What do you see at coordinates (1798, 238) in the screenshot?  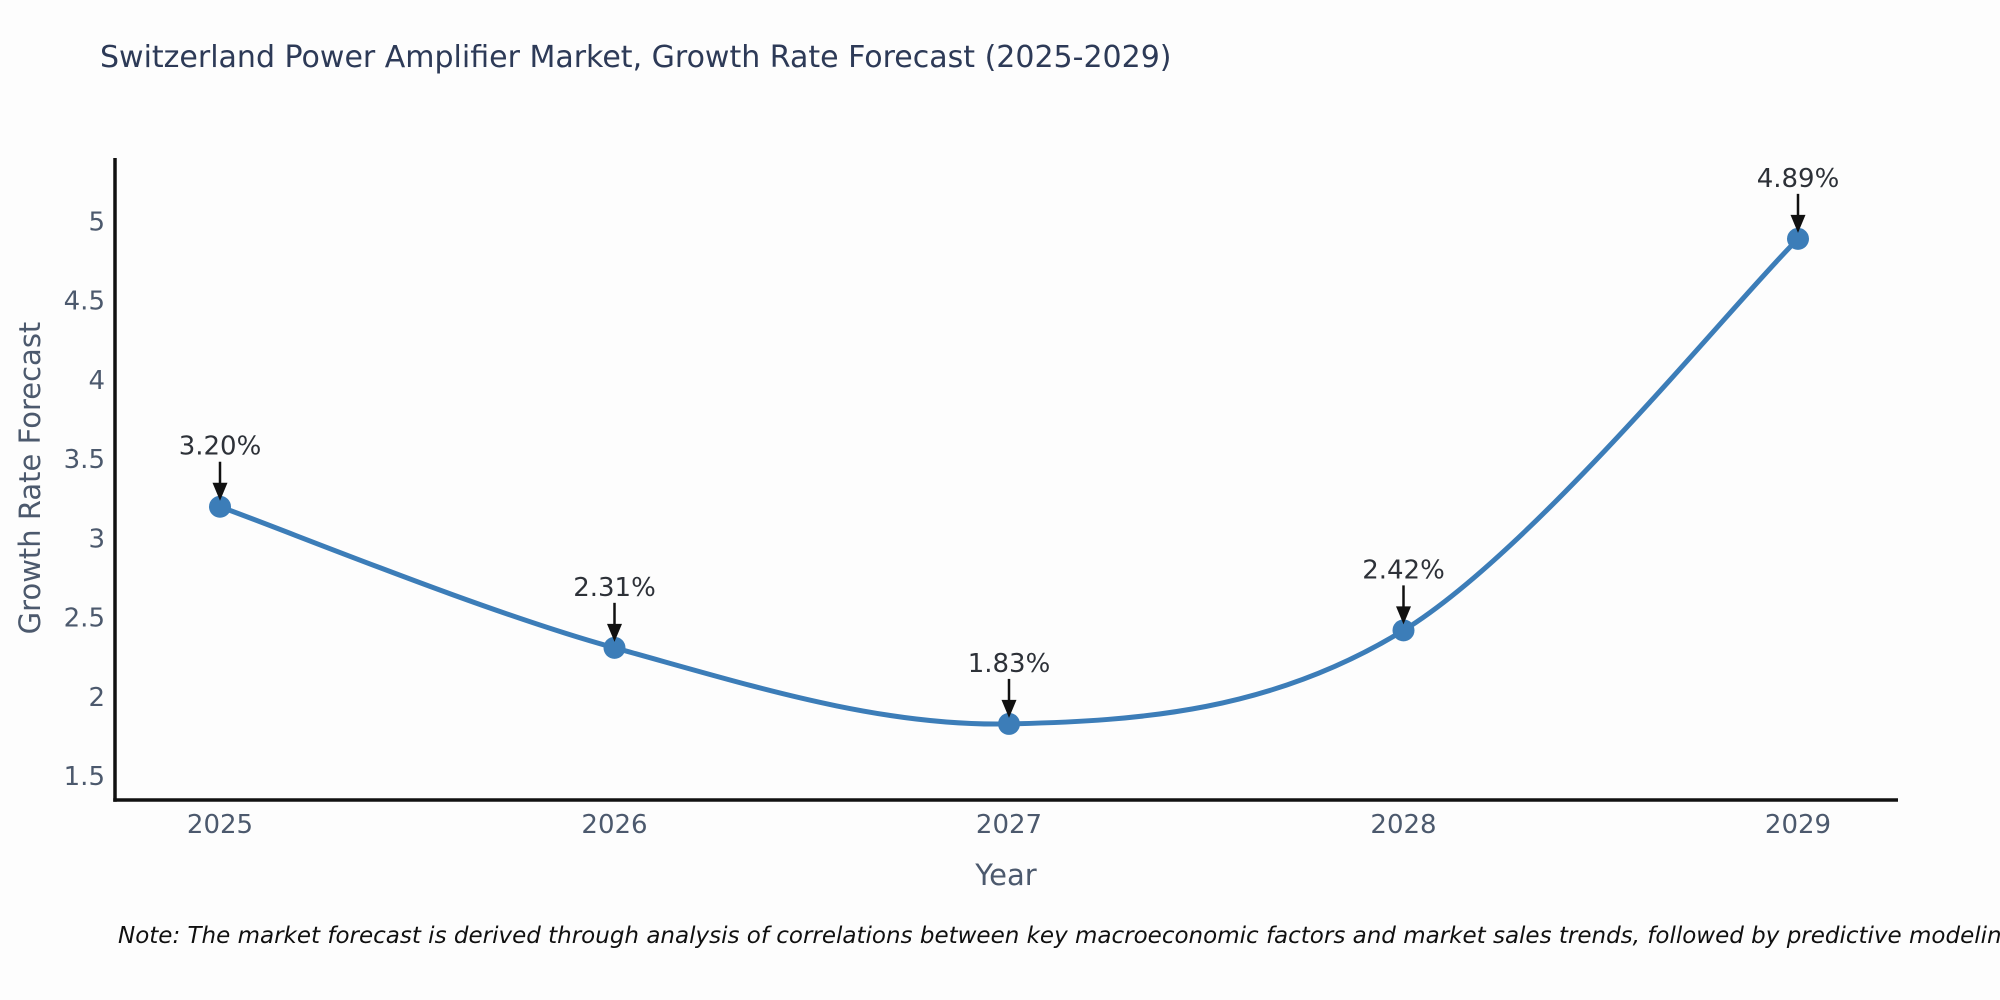 I see `data-point-2029` at bounding box center [1798, 238].